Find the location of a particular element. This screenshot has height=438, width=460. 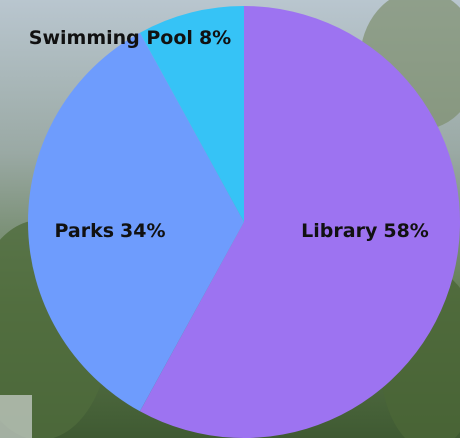

slice-label: Parks 34% is located at coordinates (109, 231).